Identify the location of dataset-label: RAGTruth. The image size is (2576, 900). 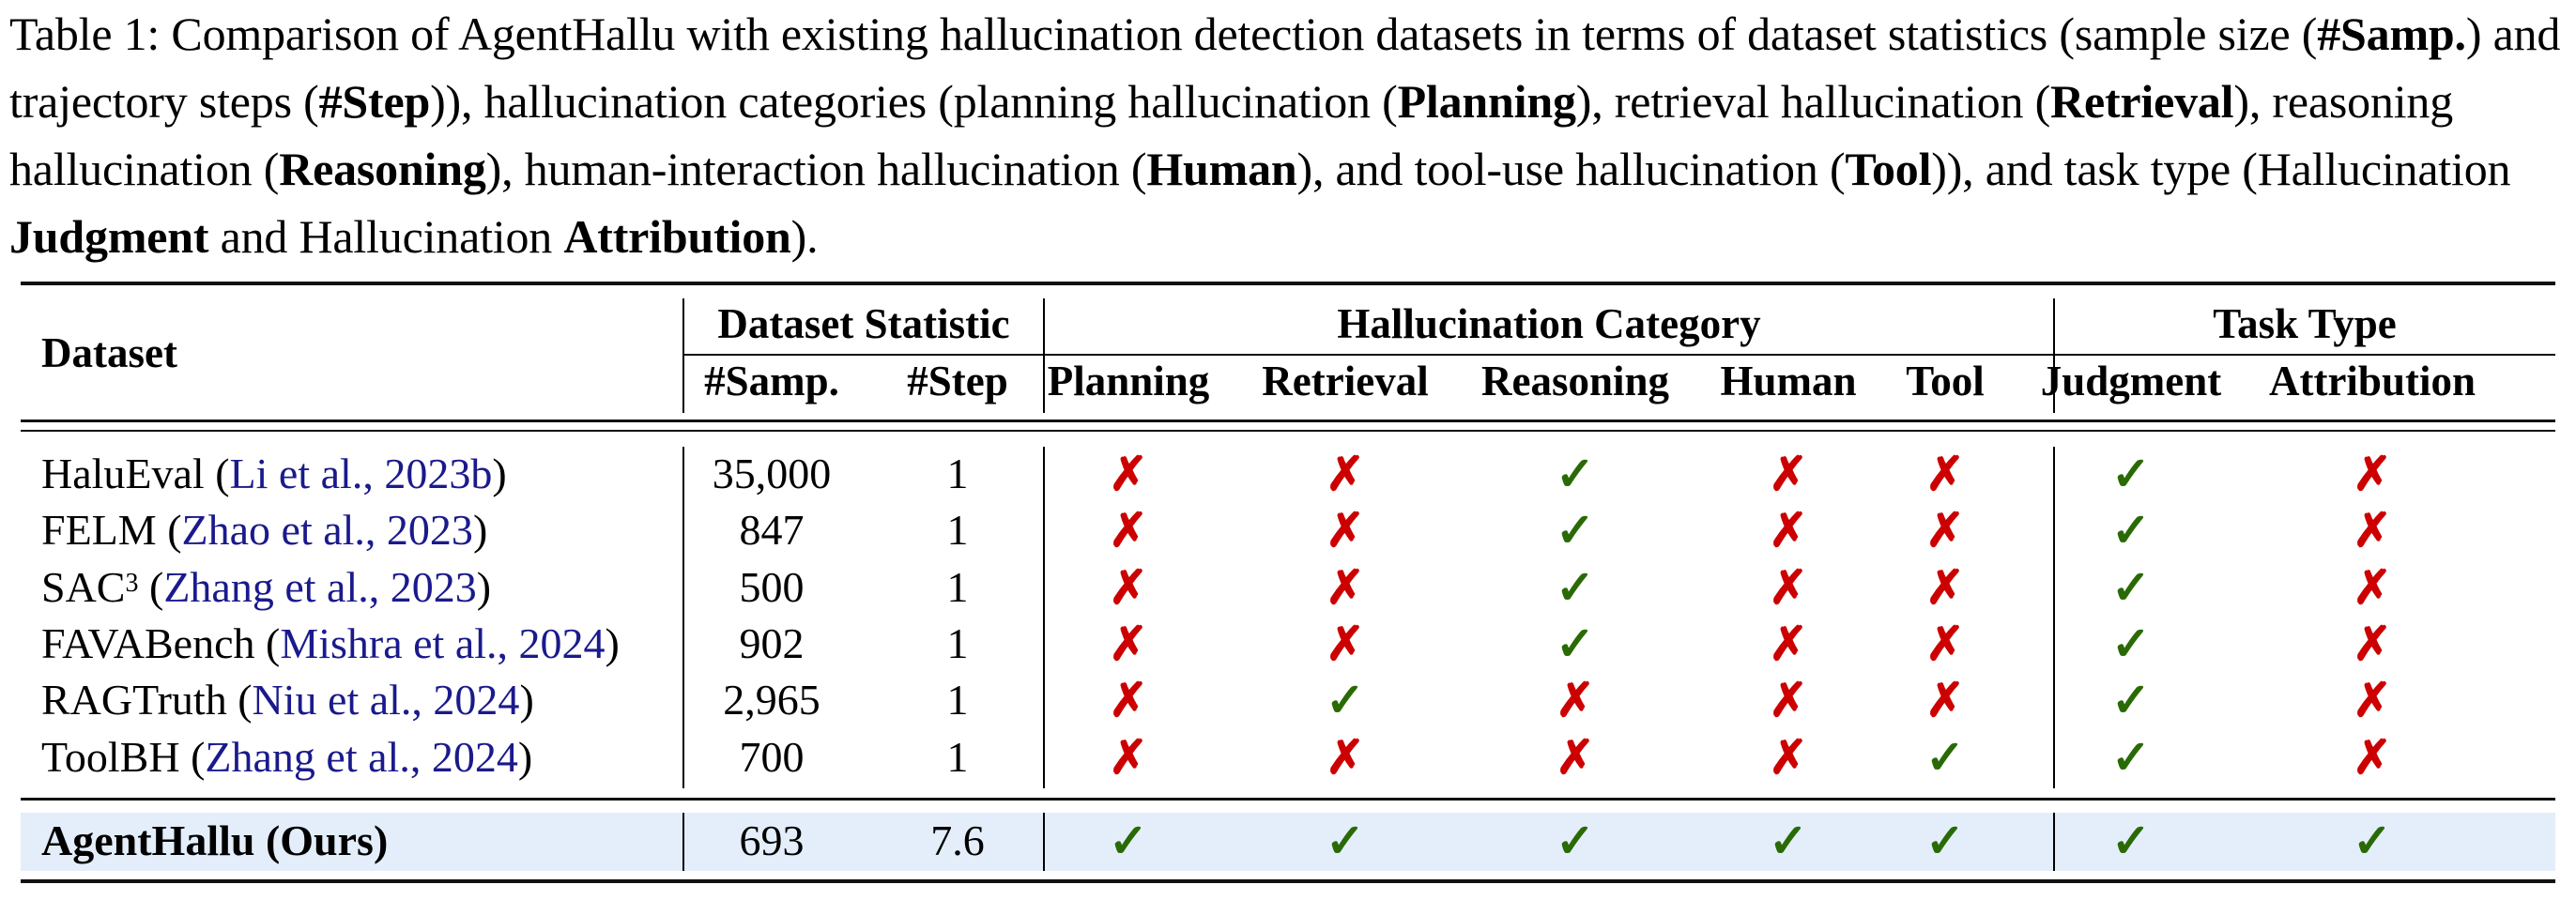
(134, 700).